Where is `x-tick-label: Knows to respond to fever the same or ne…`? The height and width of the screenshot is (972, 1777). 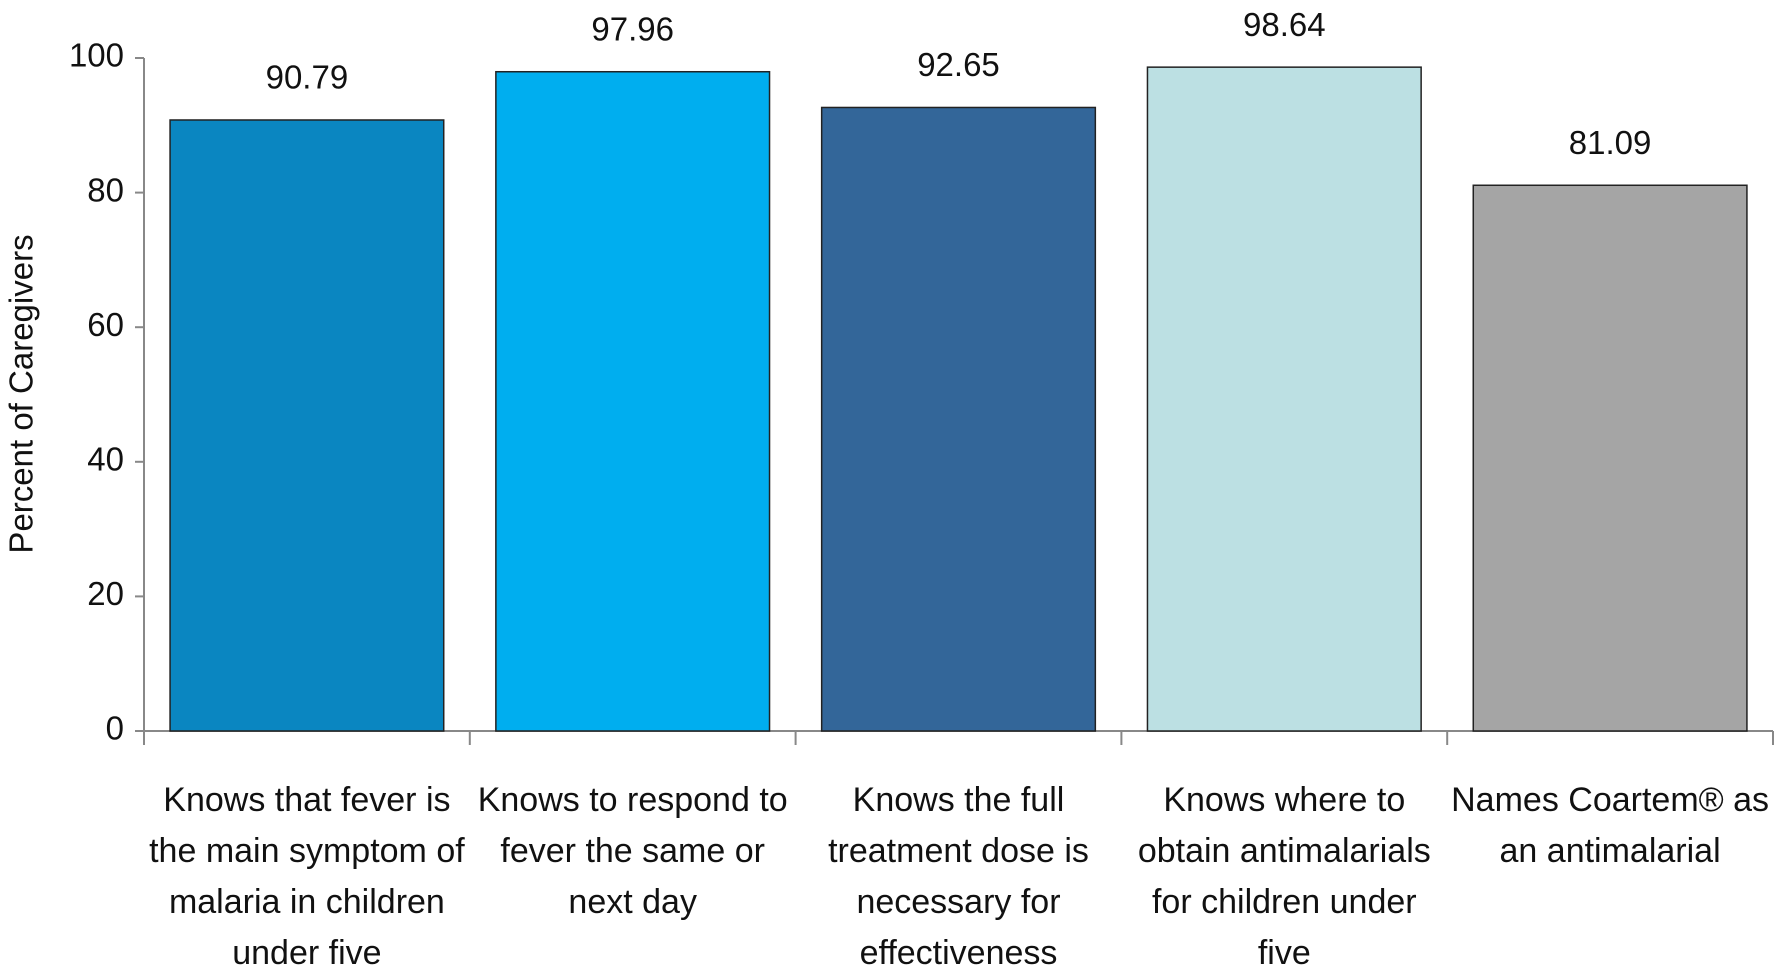
x-tick-label: Knows to respond to fever the same or ne… is located at coordinates (632, 851).